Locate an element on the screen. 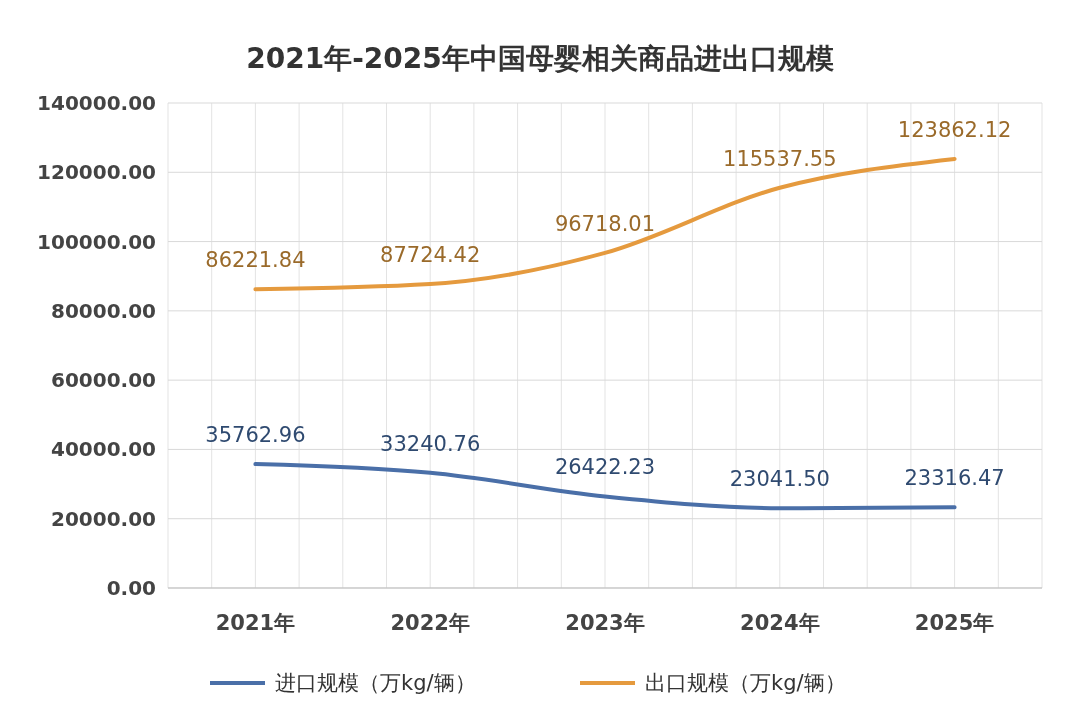 The image size is (1080, 721). data-label: 35762.96 is located at coordinates (255, 435).